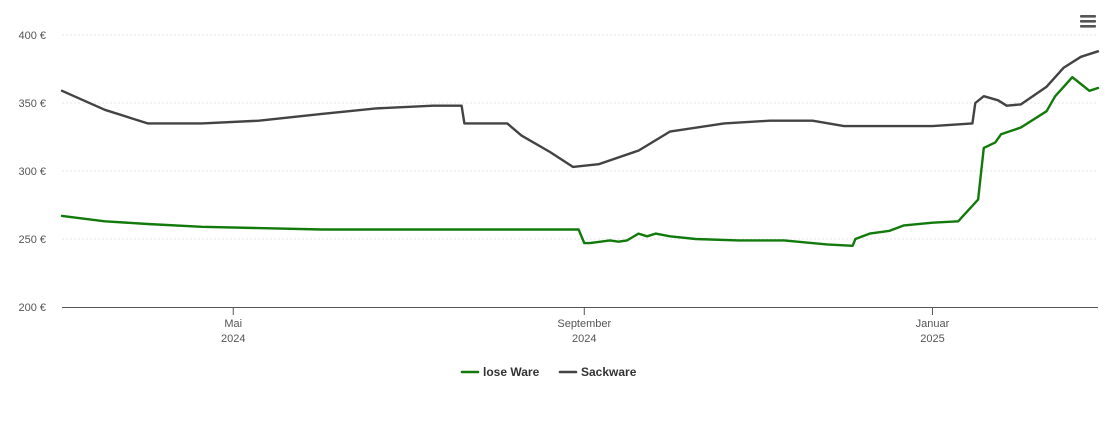 The width and height of the screenshot is (1110, 422). Describe the element at coordinates (548, 372) in the screenshot. I see `legend: lose Ware Sackware` at that location.